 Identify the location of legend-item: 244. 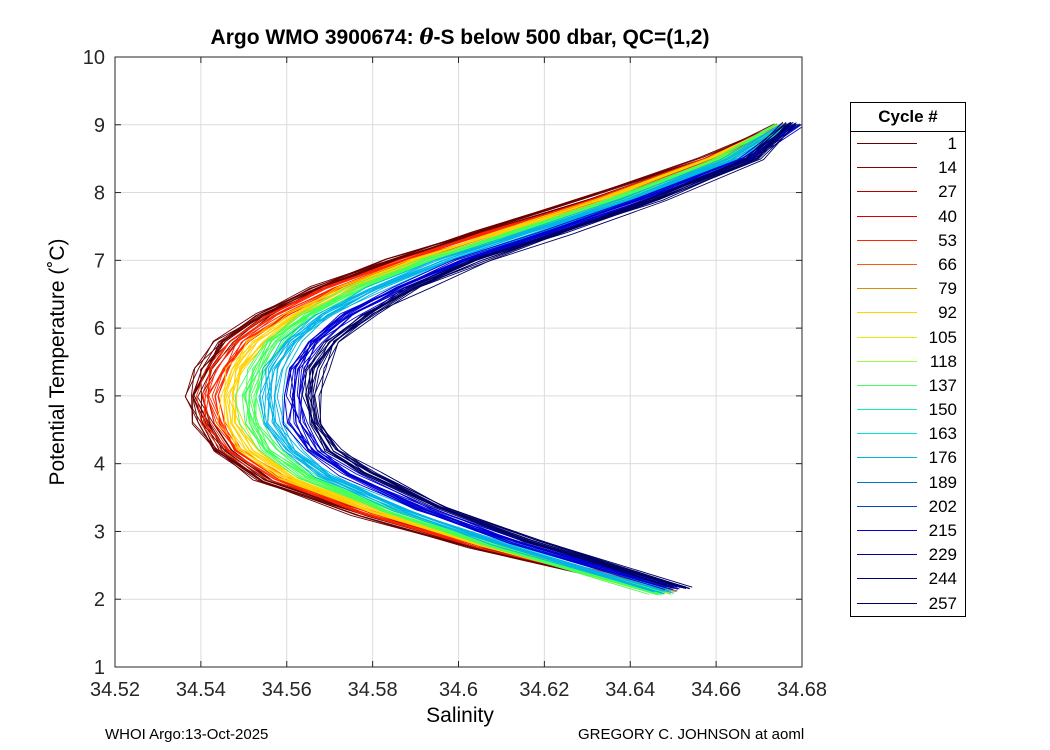
(908, 579).